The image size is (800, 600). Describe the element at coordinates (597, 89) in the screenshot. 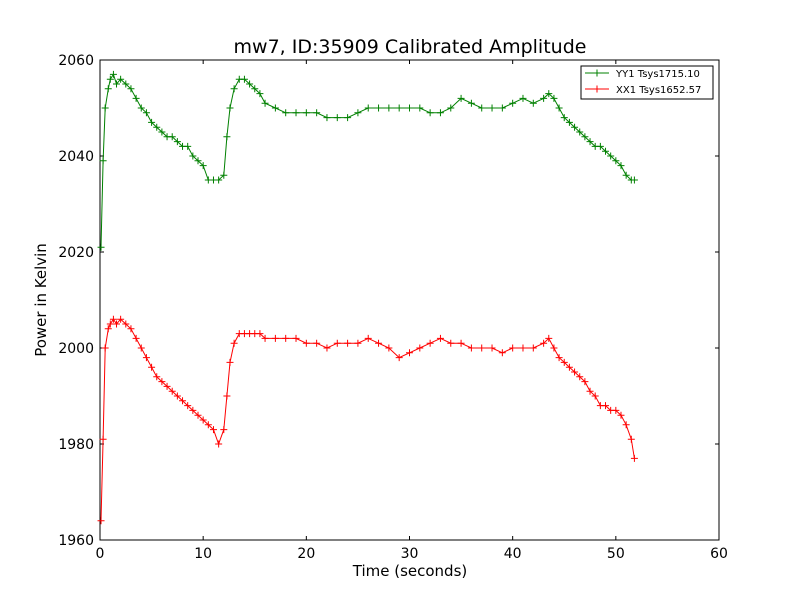

I see `legend-swatch-marker` at that location.